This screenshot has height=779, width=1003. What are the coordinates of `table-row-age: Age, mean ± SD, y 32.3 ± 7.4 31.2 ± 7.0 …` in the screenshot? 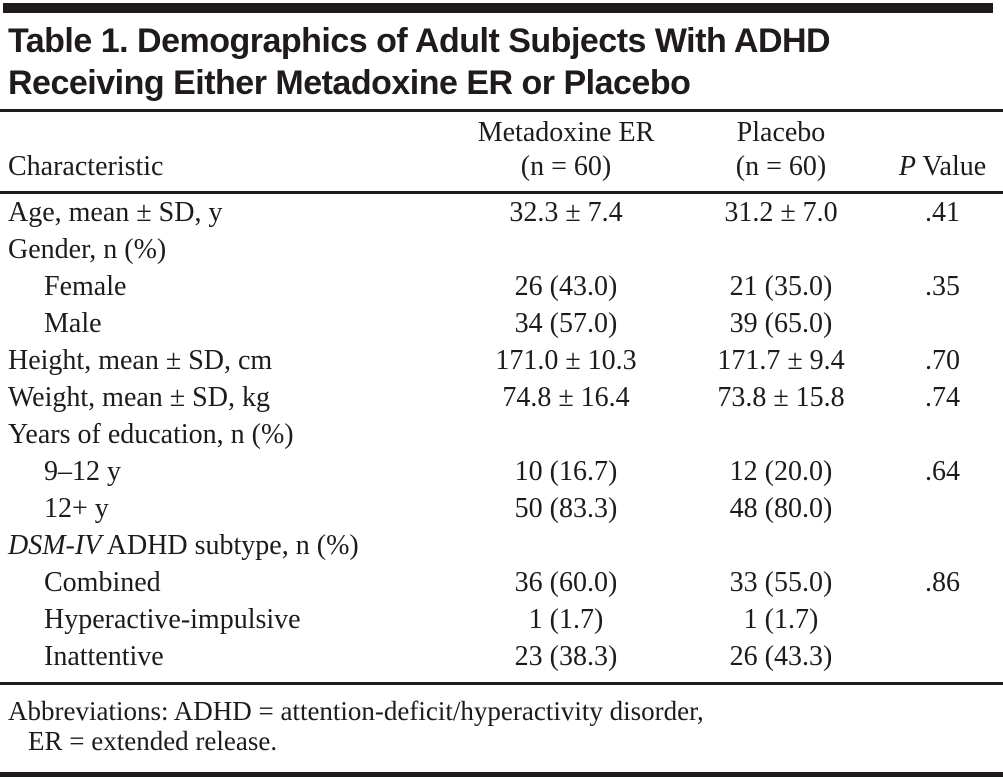 It's located at (501, 212).